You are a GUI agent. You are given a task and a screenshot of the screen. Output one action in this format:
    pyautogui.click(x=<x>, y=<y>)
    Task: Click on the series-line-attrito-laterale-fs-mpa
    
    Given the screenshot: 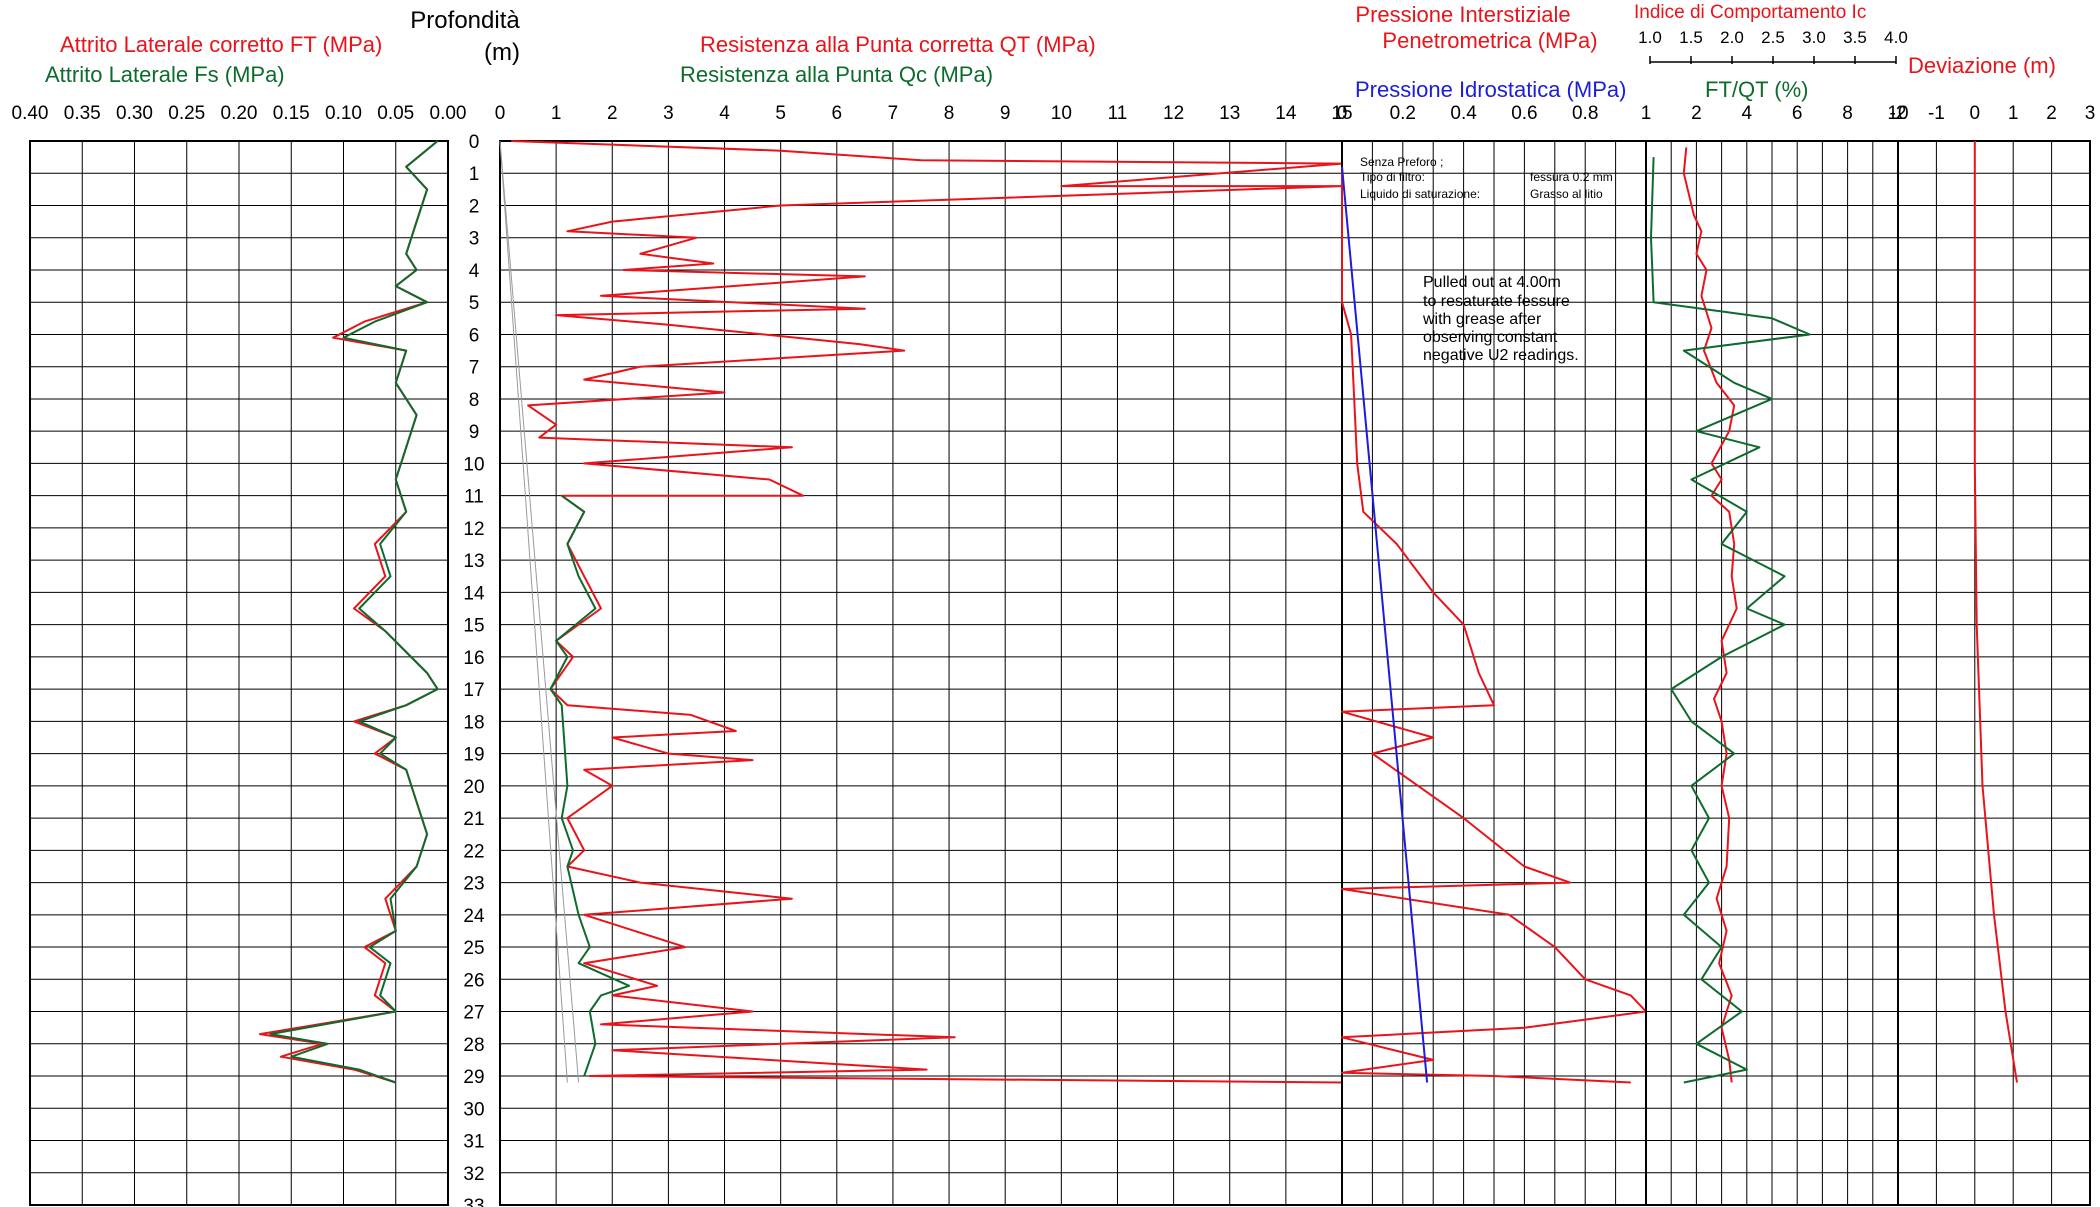 What is the action you would take?
    pyautogui.click(x=354, y=612)
    